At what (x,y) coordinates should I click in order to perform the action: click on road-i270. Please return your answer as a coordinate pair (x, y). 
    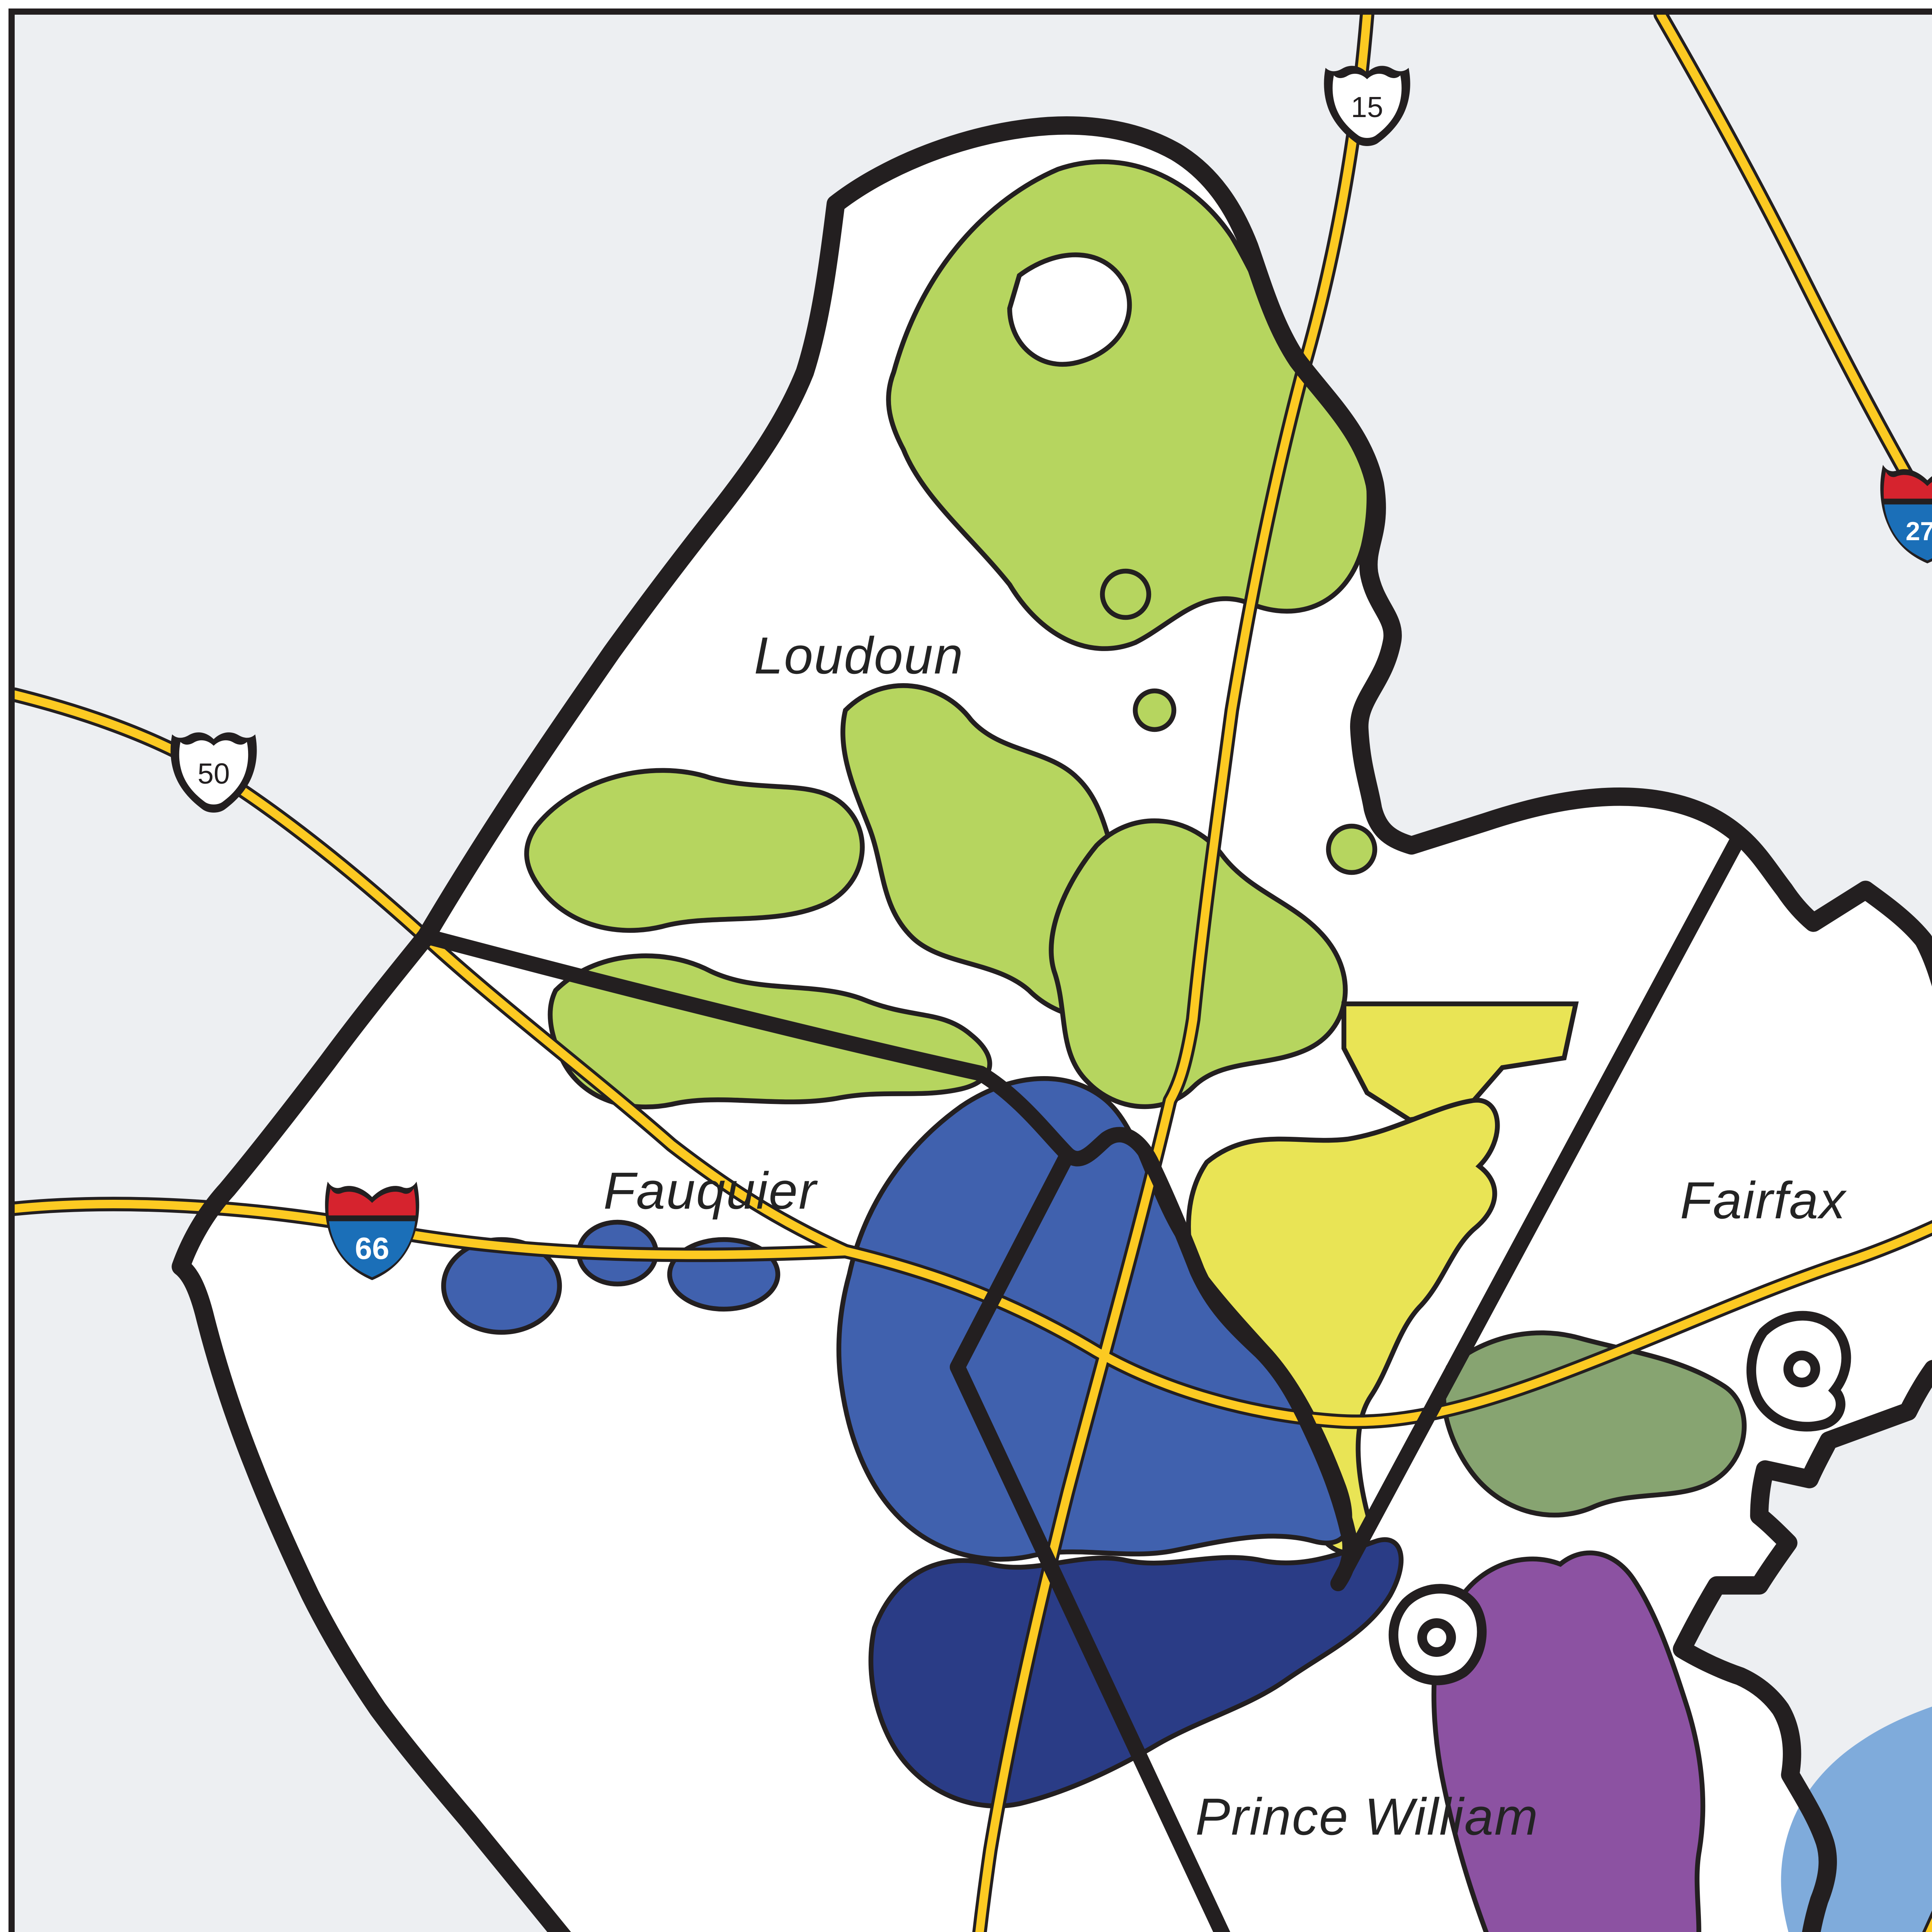
    Looking at the image, I should click on (1794, 271).